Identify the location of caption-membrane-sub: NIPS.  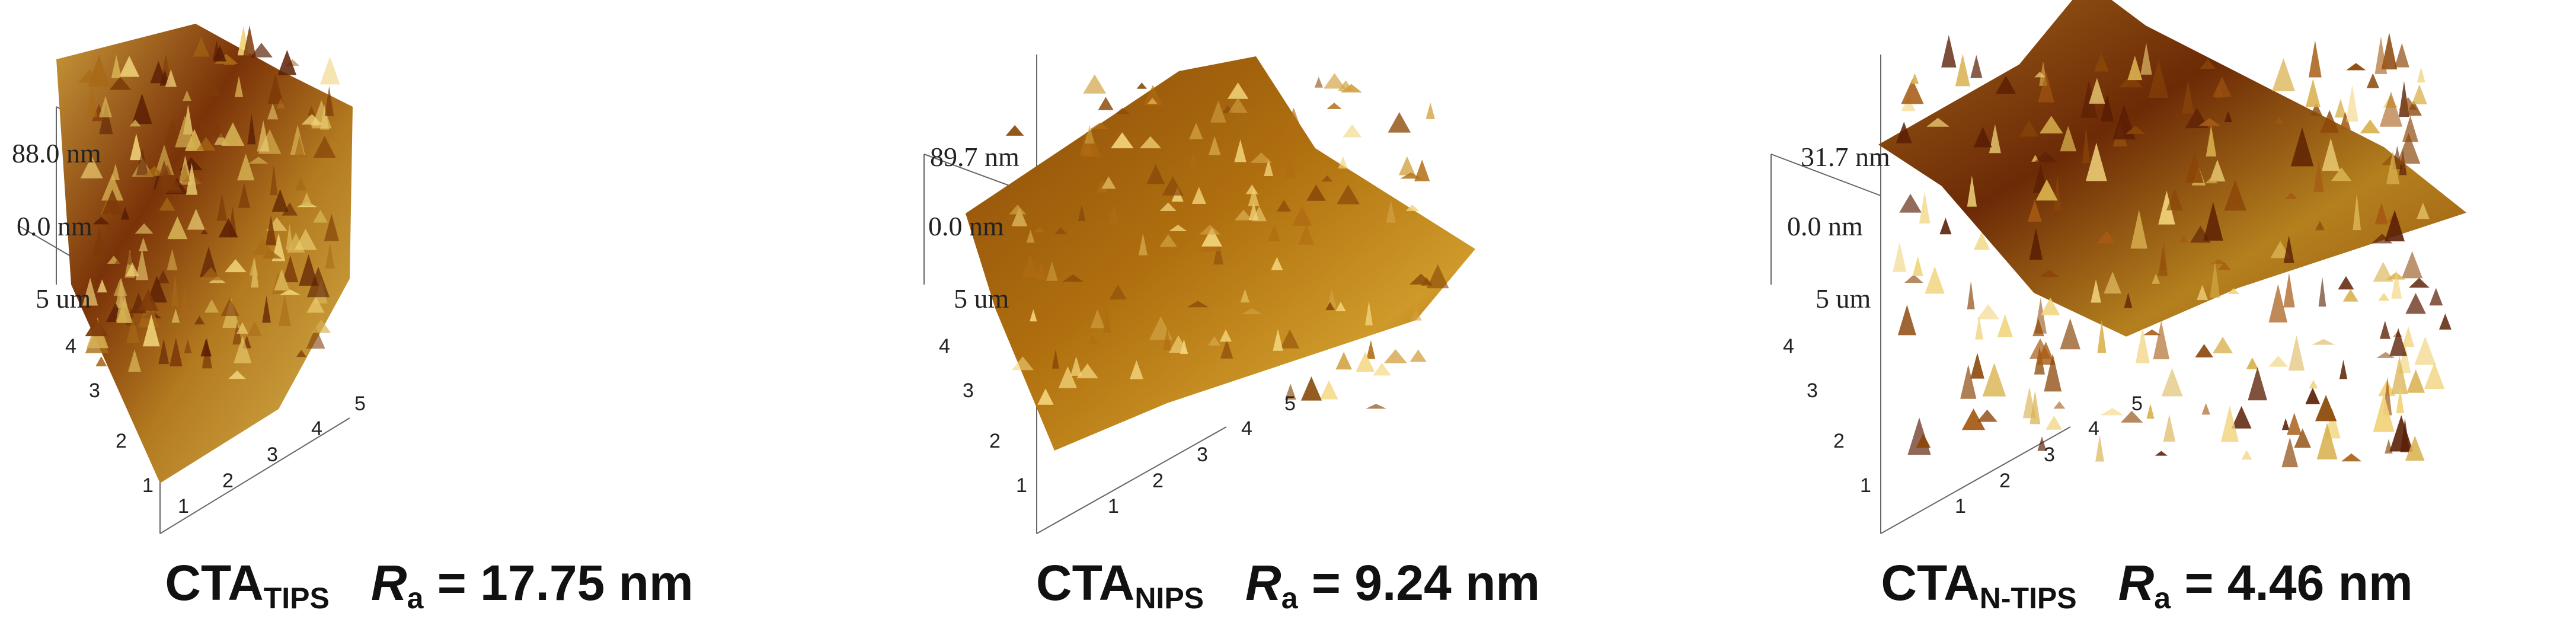
(1169, 598).